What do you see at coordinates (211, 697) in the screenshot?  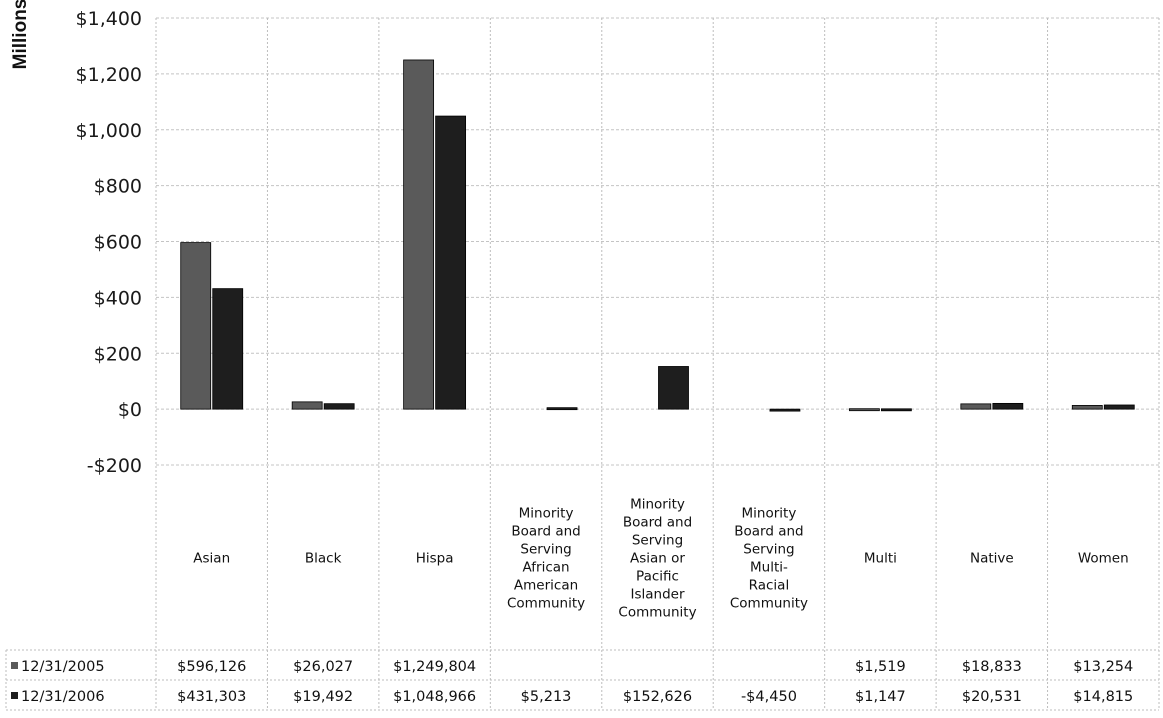 I see `table-value: $431,303` at bounding box center [211, 697].